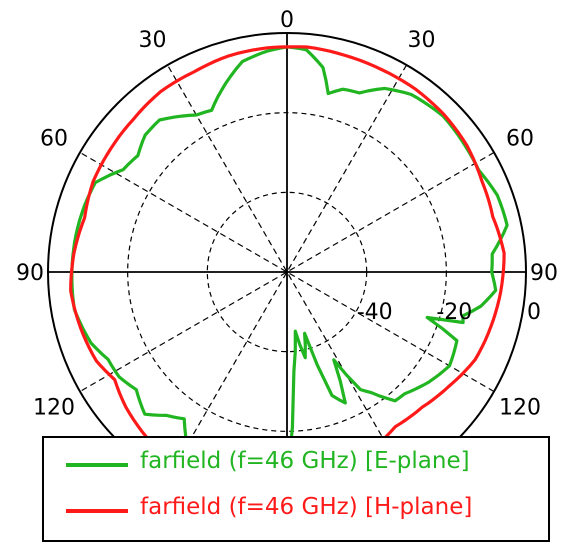 The image size is (562, 548). Describe the element at coordinates (375, 312) in the screenshot. I see `radial-tick-label: -40` at that location.